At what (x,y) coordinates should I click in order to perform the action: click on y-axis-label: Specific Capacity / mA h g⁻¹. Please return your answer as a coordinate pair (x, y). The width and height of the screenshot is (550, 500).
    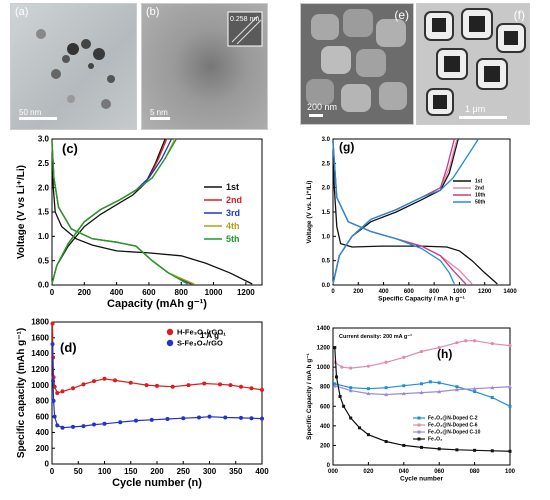
    Looking at the image, I should click on (309, 396).